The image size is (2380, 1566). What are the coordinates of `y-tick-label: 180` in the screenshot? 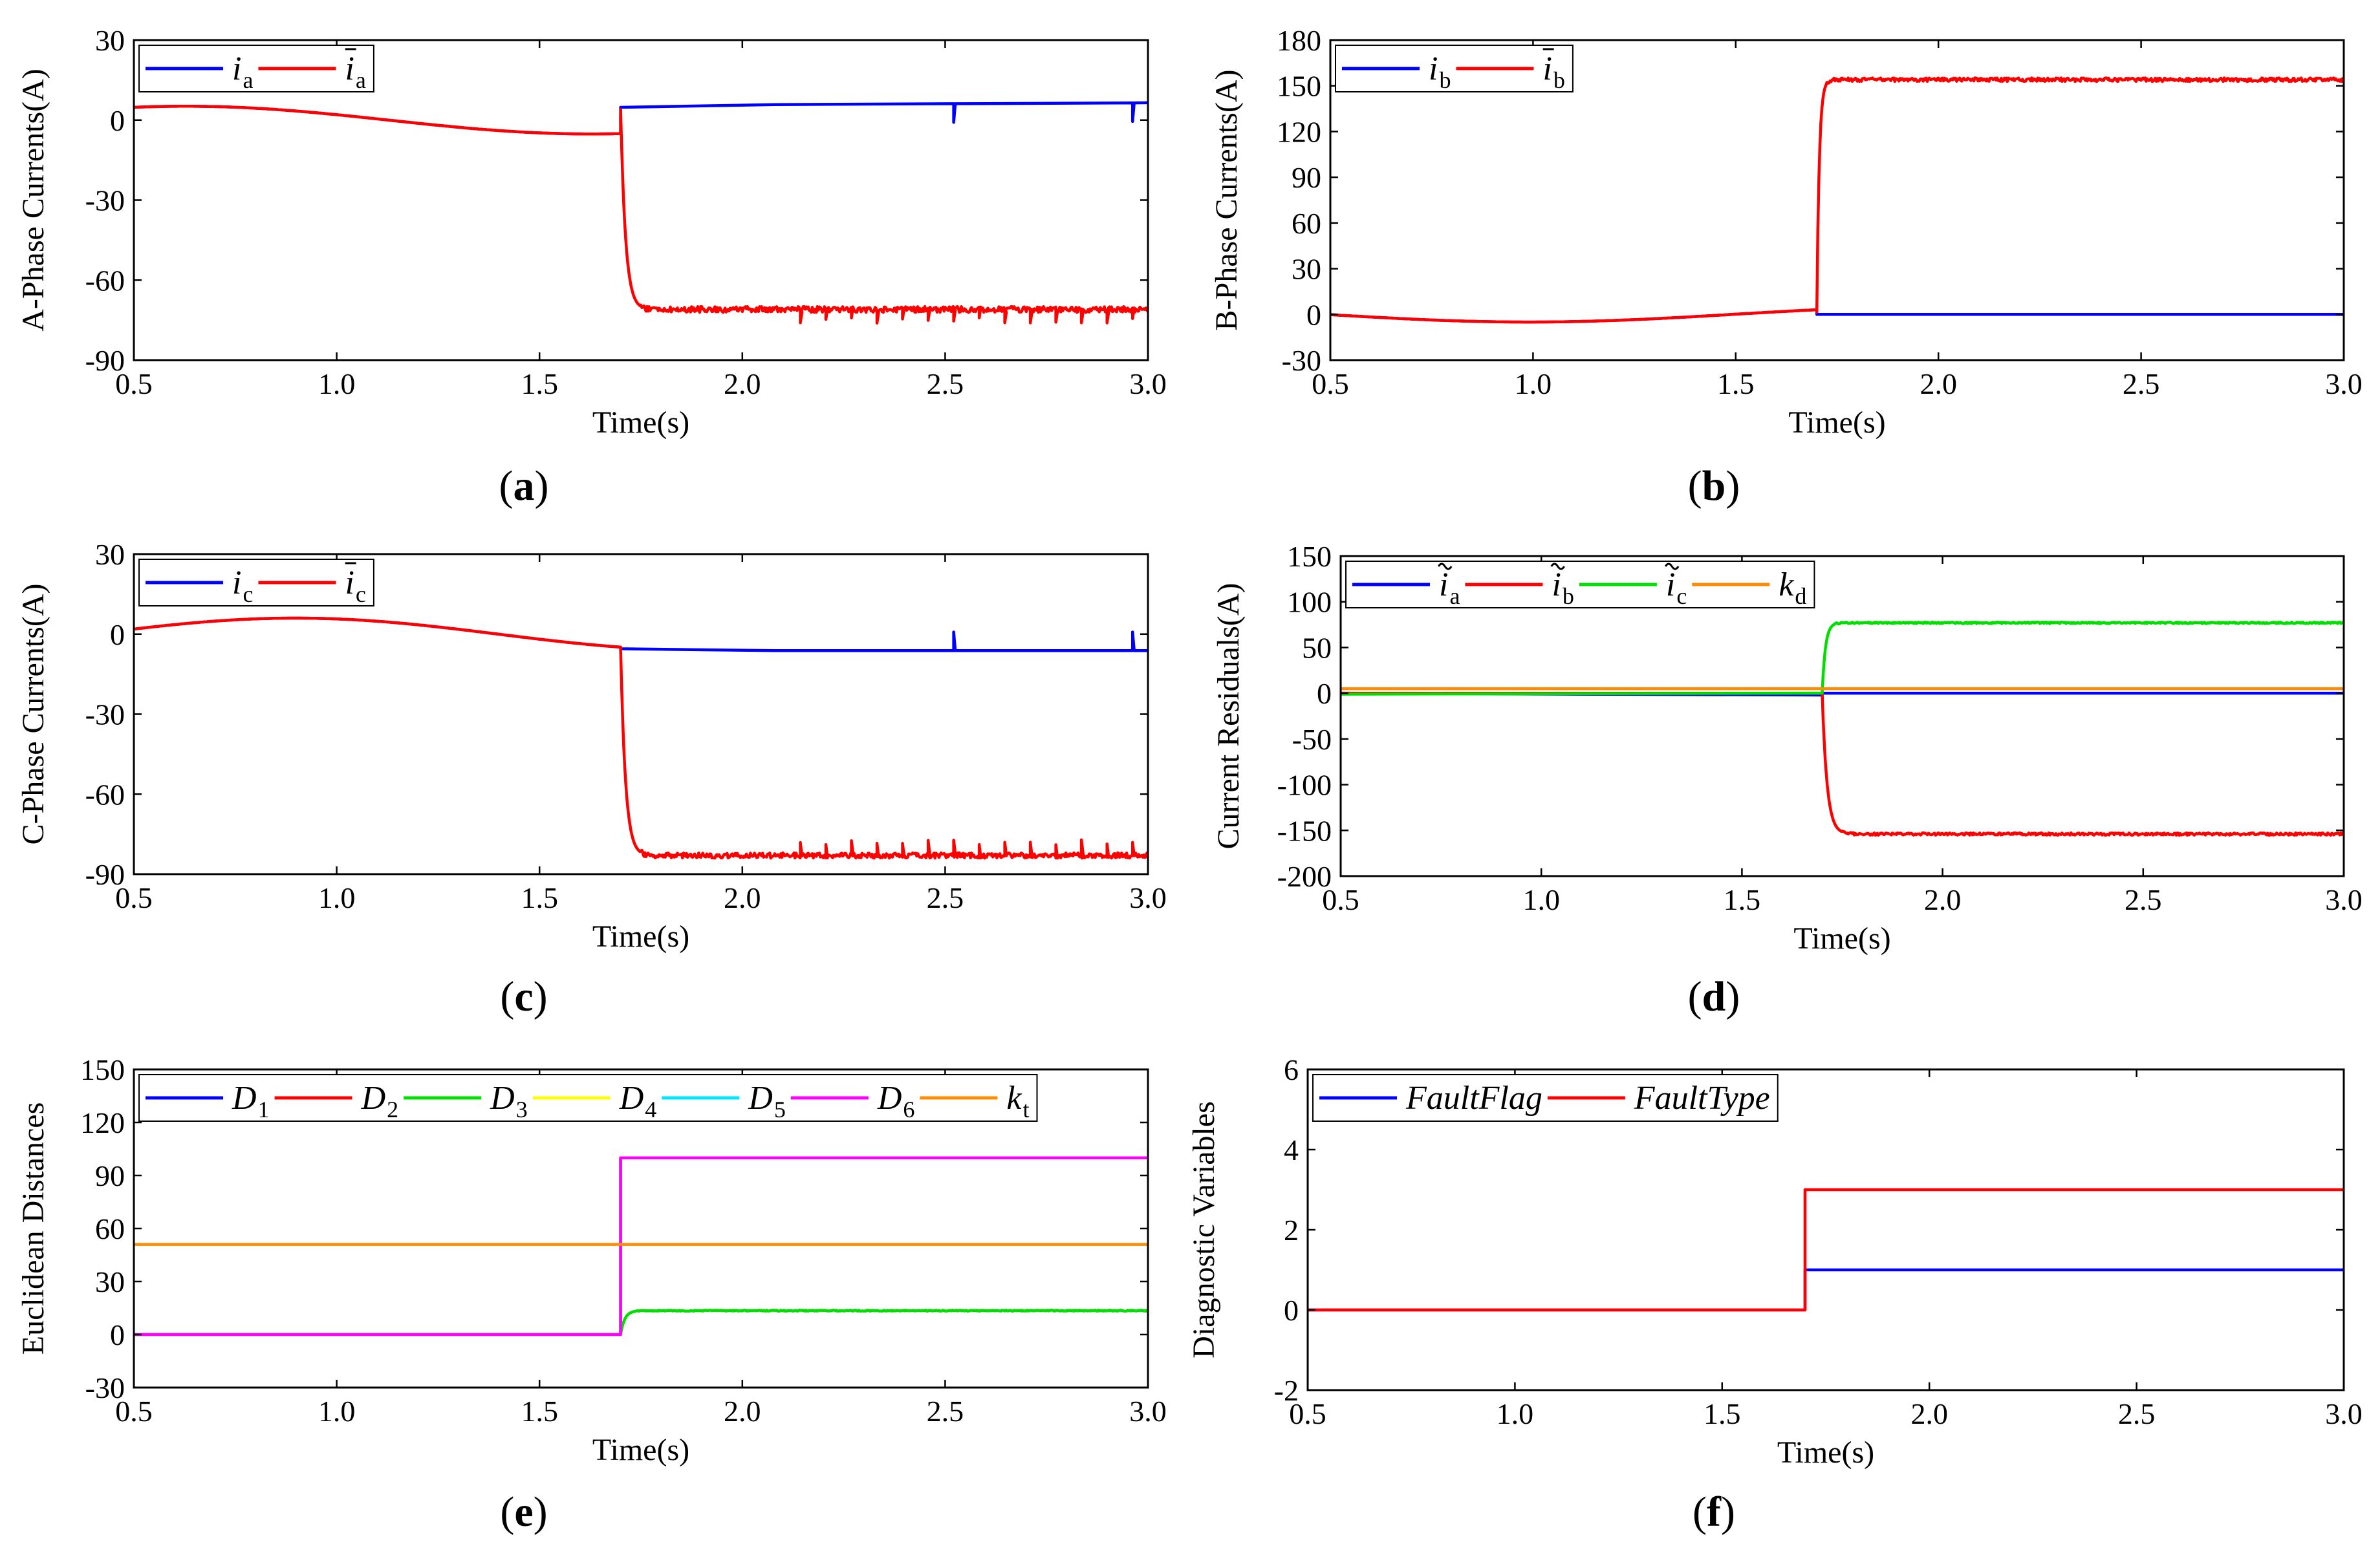 It's located at (1299, 40).